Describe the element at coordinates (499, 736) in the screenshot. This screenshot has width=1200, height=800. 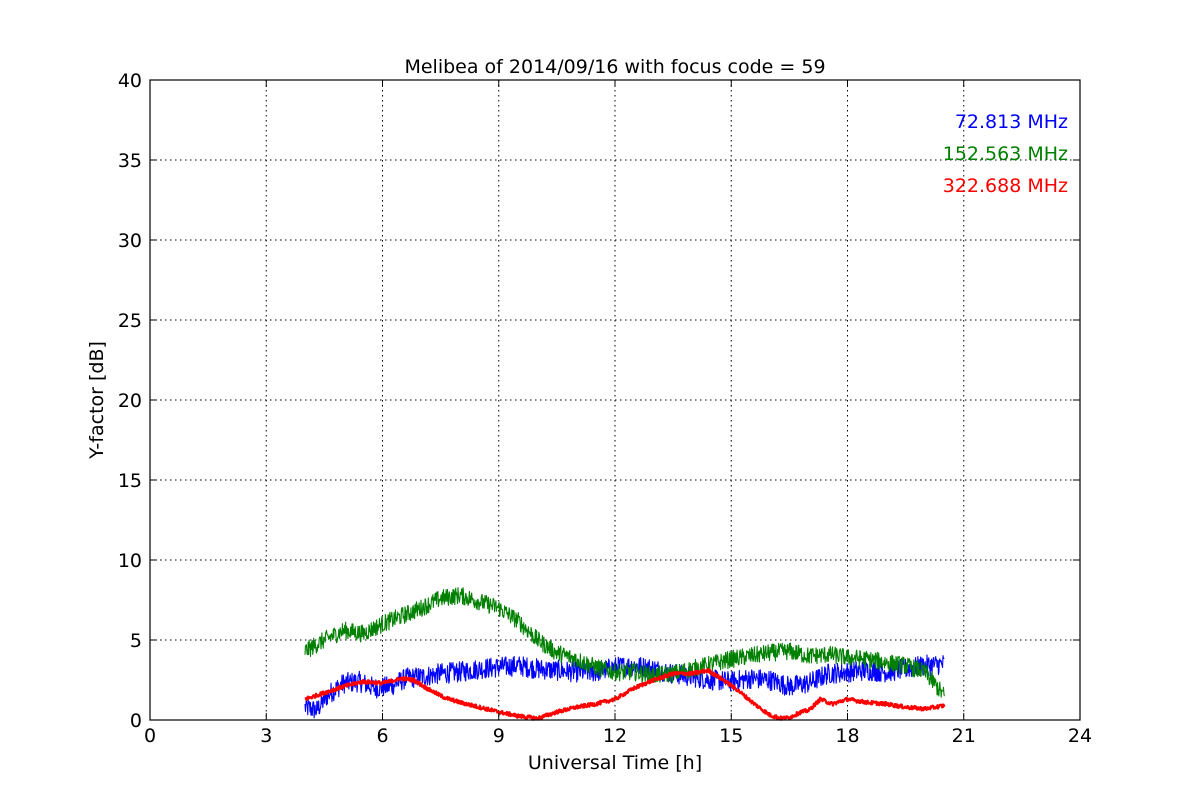
I see `x-tick-label: 9` at that location.